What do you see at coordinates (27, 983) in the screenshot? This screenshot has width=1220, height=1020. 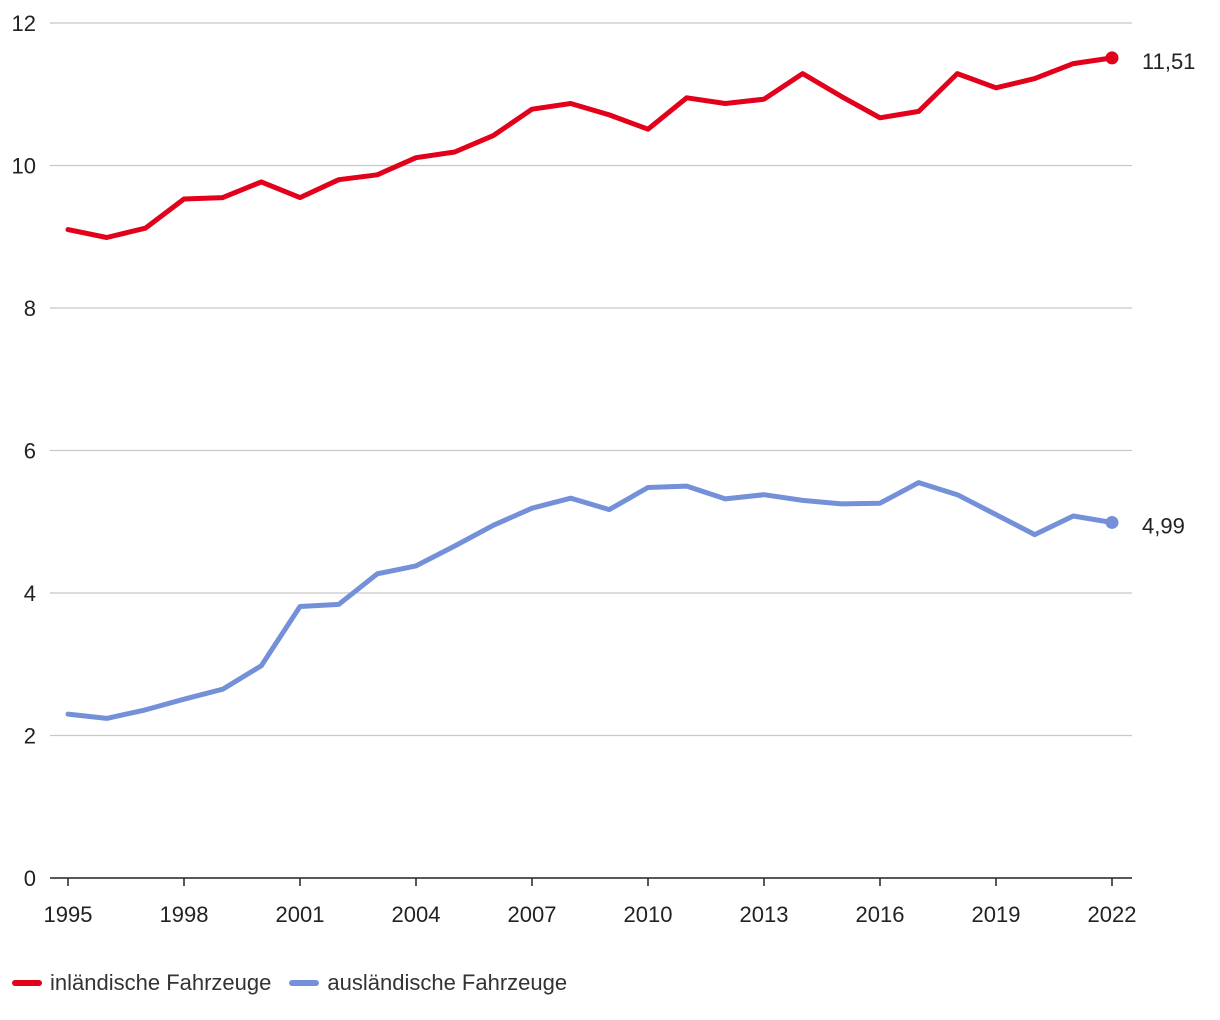 I see `legend-swatch-inland` at bounding box center [27, 983].